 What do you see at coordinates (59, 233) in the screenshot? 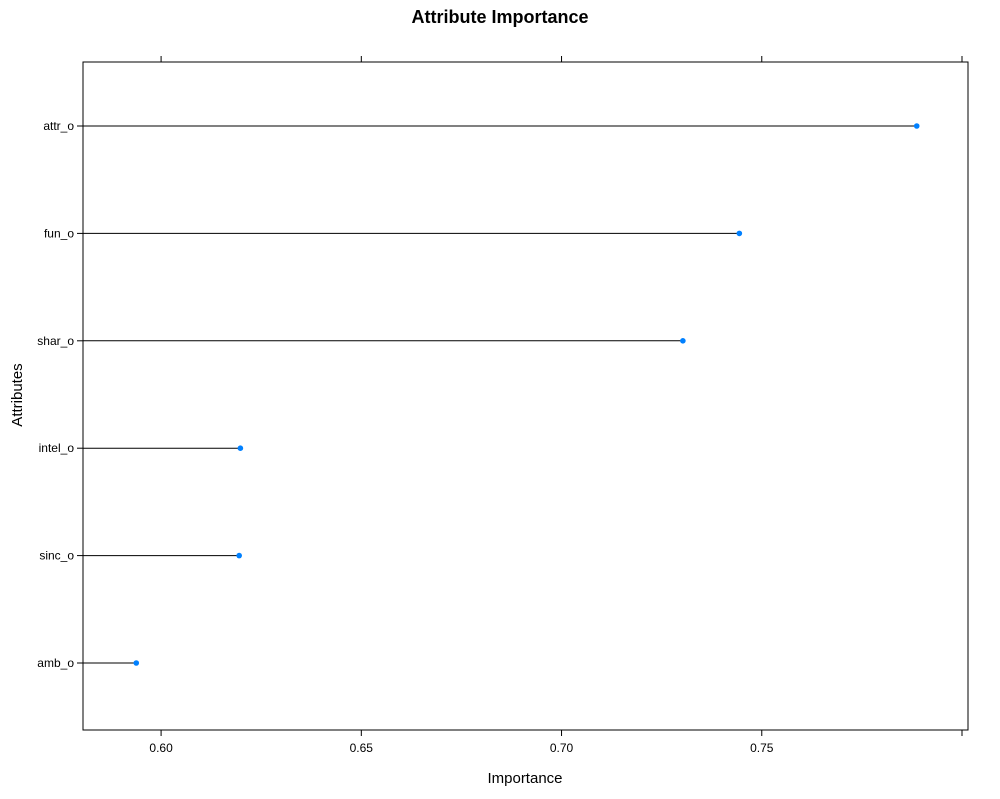
I see `y-tick-label-fun_o: fun_o` at bounding box center [59, 233].